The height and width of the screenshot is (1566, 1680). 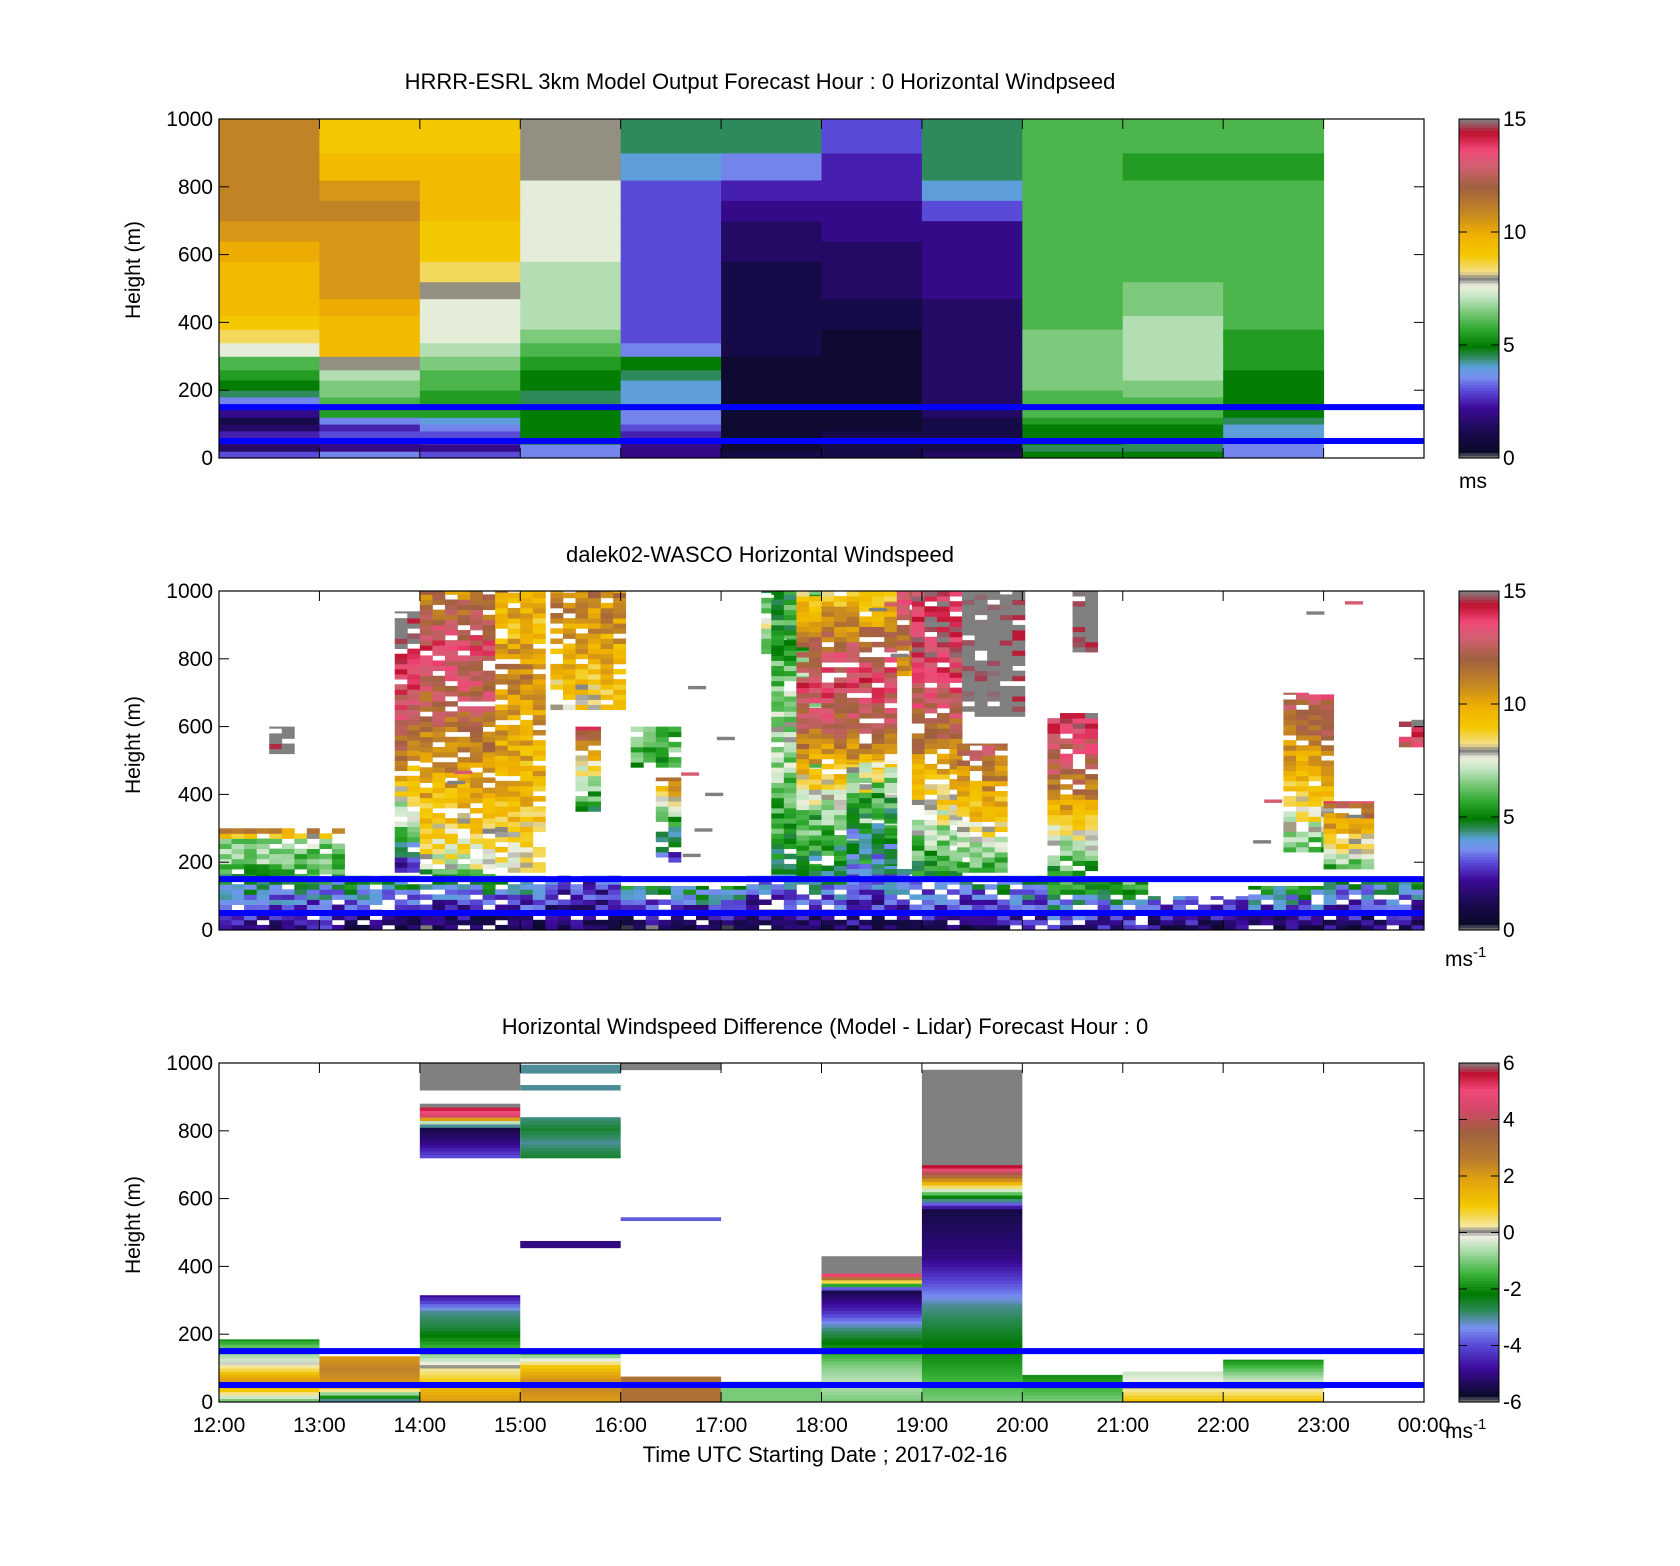 I want to click on difference-colorbar-tick: 6, so click(x=1509, y=1063).